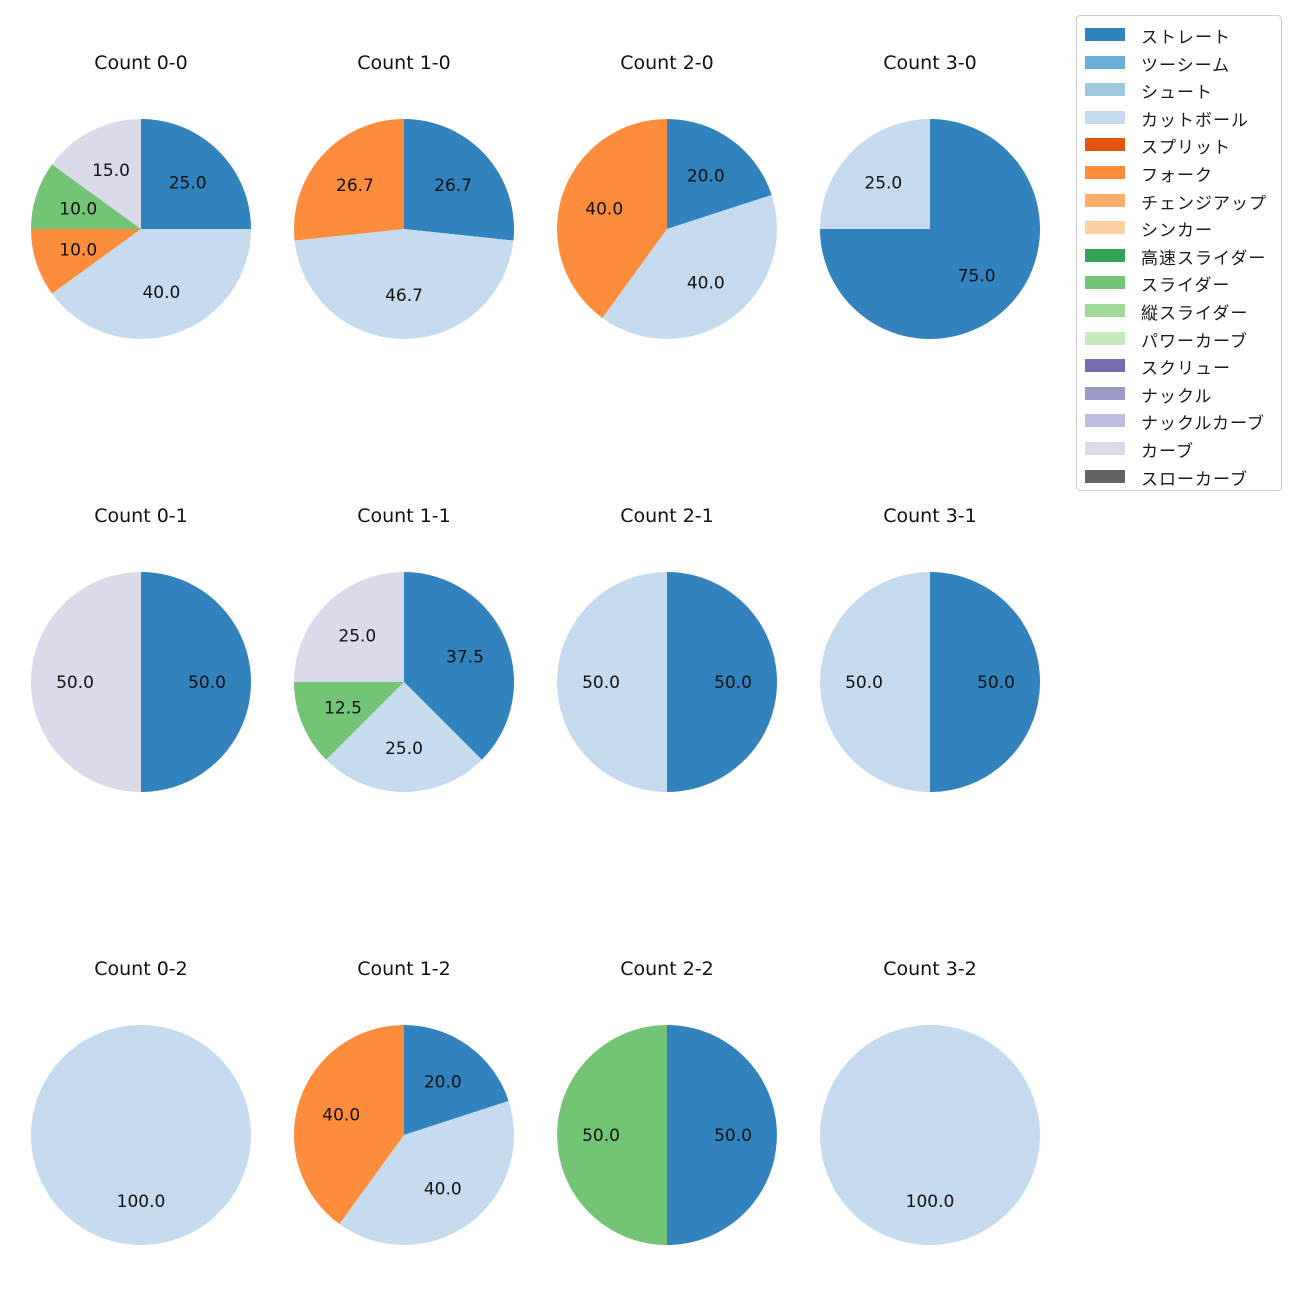  I want to click on legend-item: スローカーブ, so click(1179, 476).